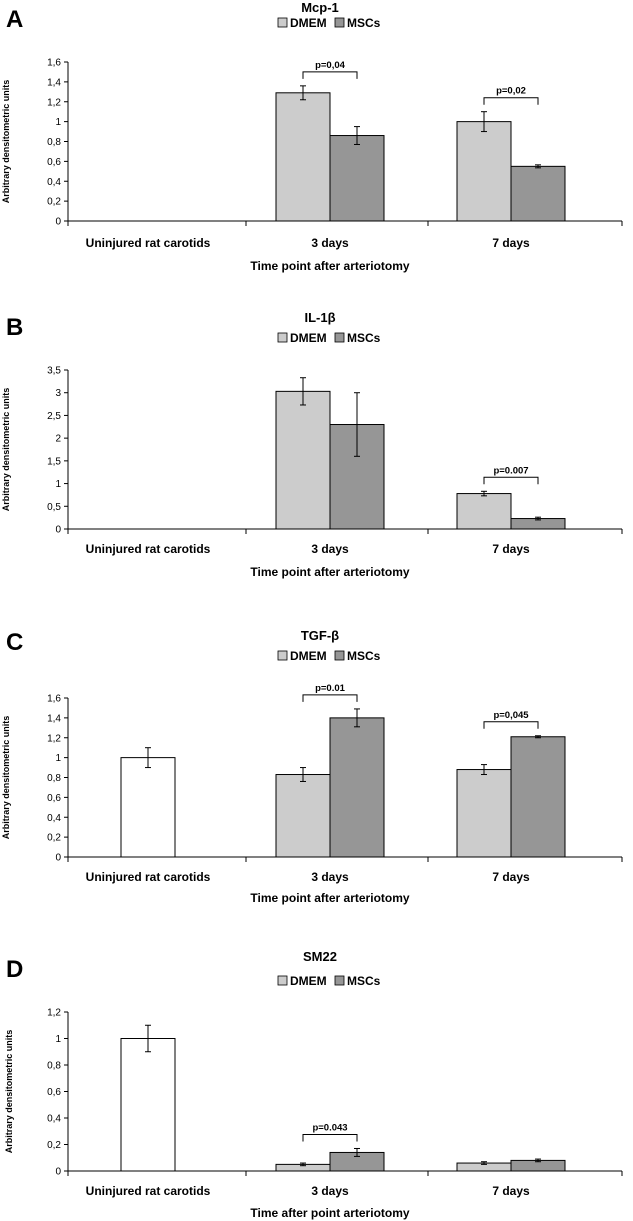 The image size is (633, 1221). I want to click on significance-annotation: p=0.01, so click(330, 692).